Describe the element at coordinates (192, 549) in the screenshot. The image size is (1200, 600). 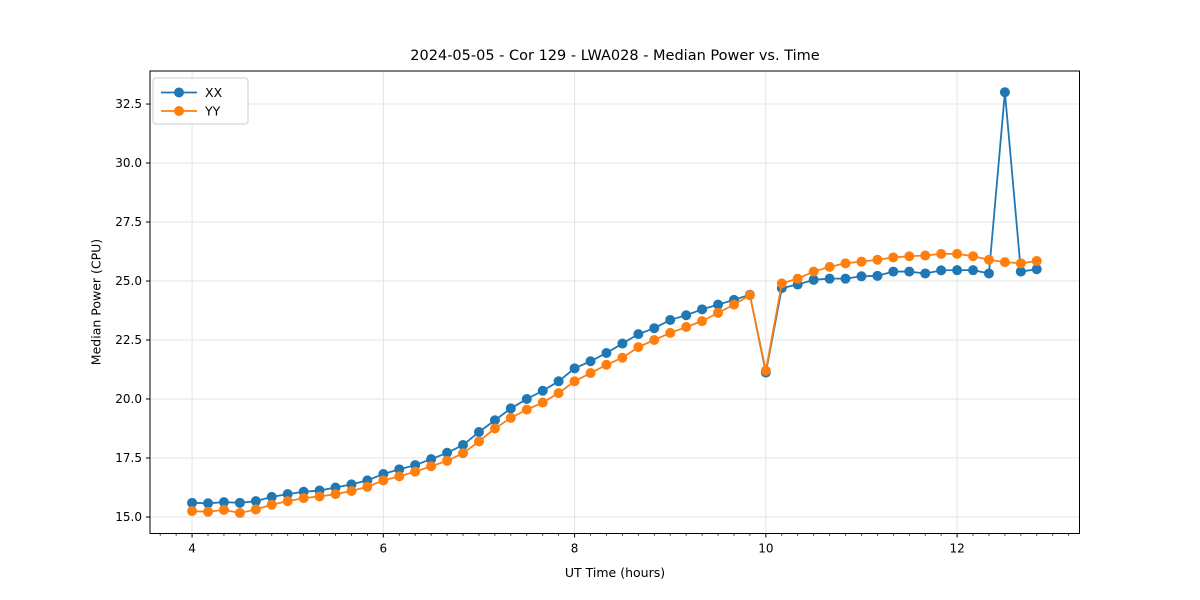
I see `x-tick-label: 4` at that location.